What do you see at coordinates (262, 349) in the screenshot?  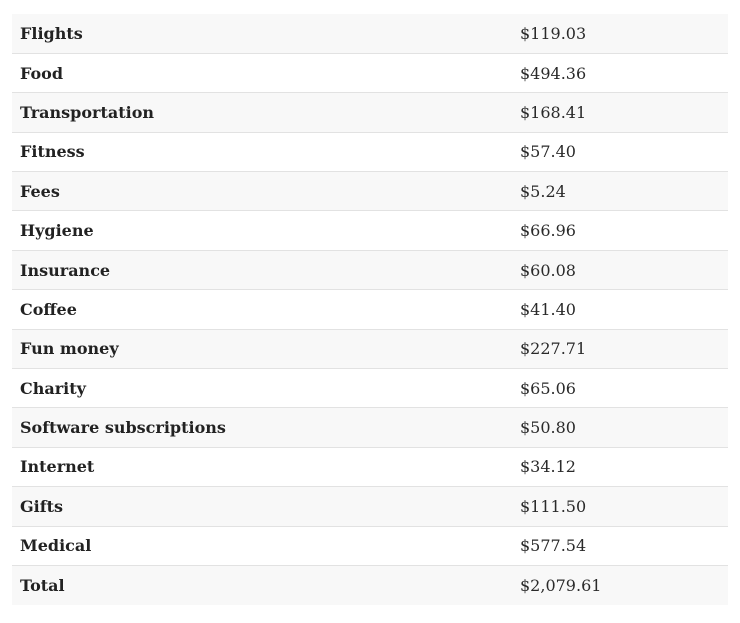 I see `category-cell: Fun money` at bounding box center [262, 349].